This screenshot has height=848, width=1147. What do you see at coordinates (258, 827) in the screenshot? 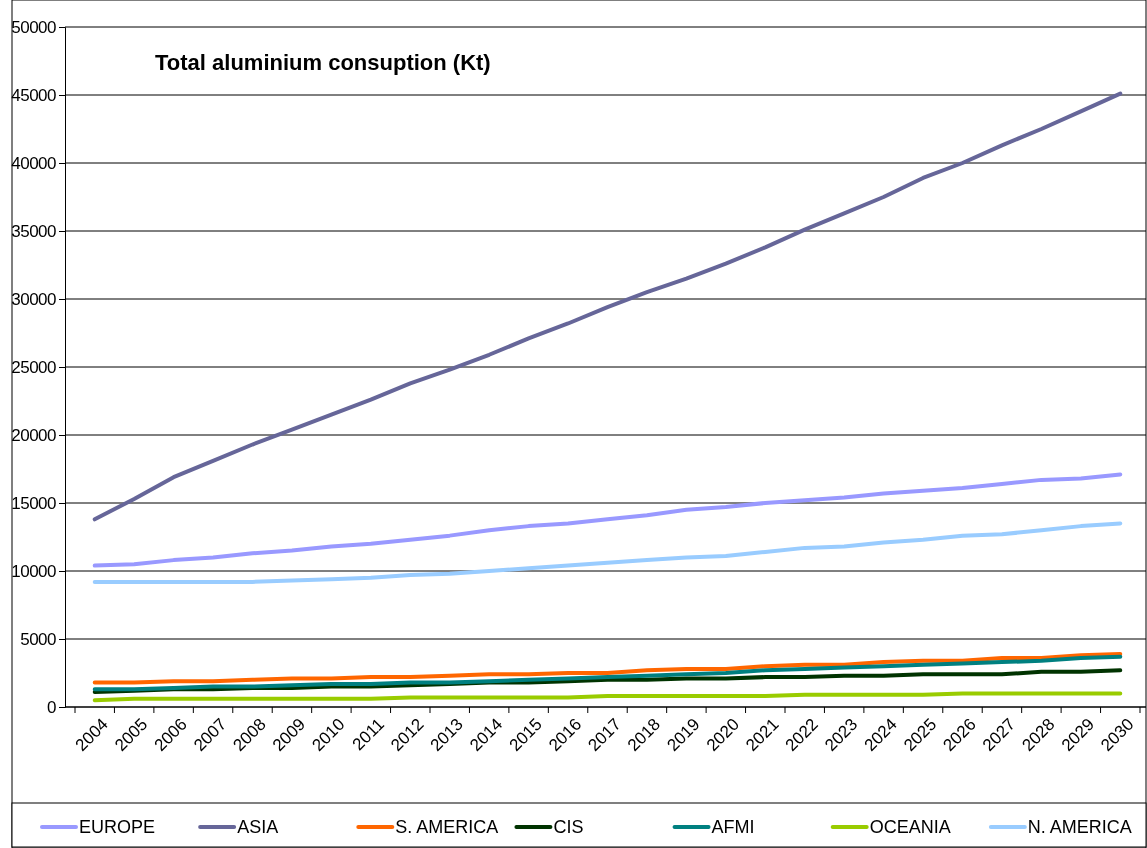
I see `legend-label: ASIA` at bounding box center [258, 827].